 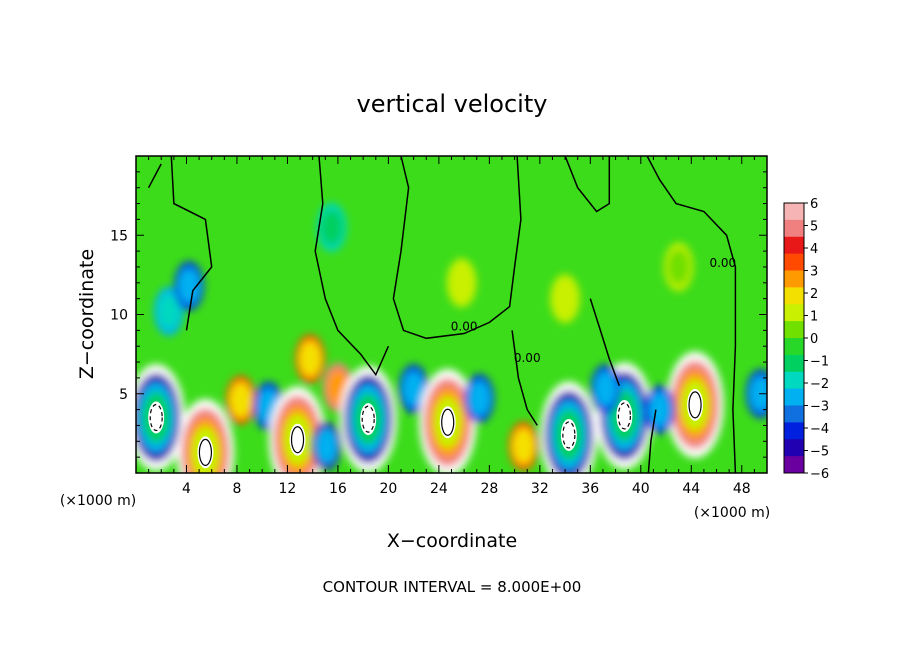 I want to click on colorbar-tick-label: −2, so click(x=819, y=384).